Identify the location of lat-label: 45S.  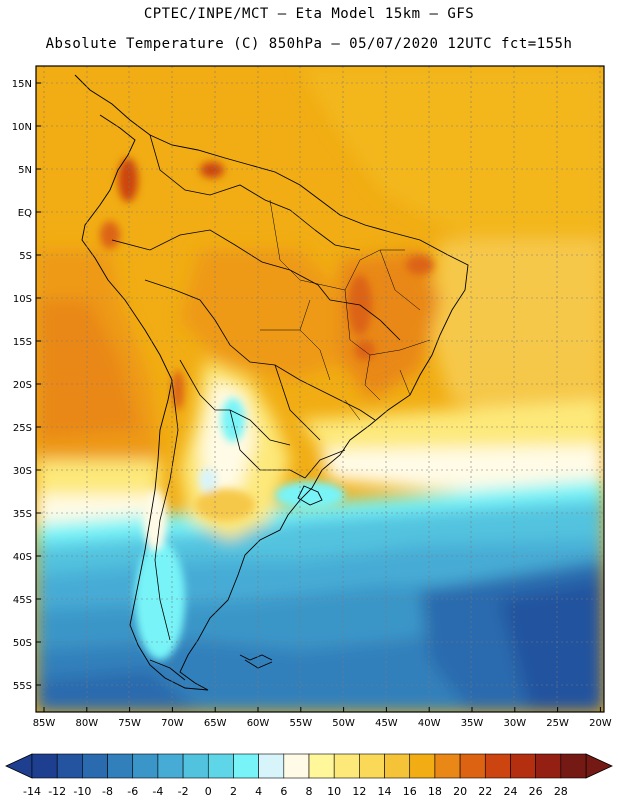
(22, 600).